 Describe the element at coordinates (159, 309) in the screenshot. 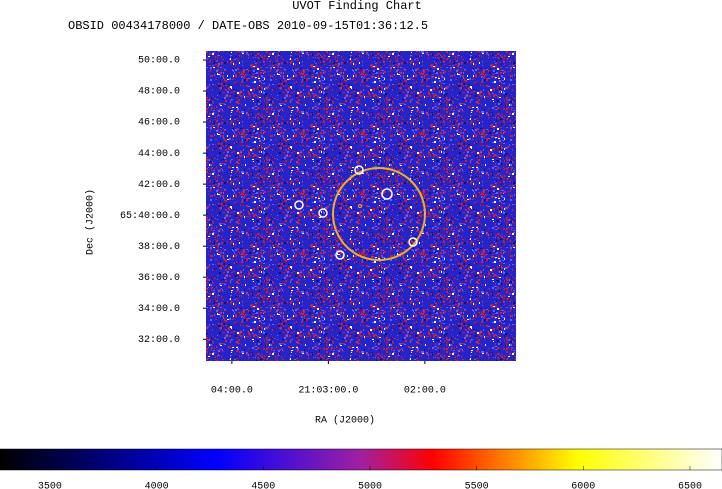

I see `y-tick-label: 34:00.0` at that location.